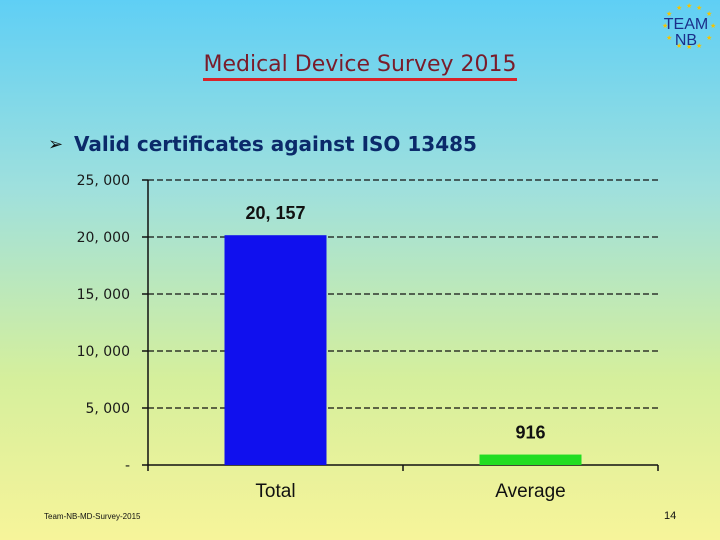 This screenshot has width=720, height=540. Describe the element at coordinates (103, 352) in the screenshot. I see `y-tick-label: 10, 000` at that location.